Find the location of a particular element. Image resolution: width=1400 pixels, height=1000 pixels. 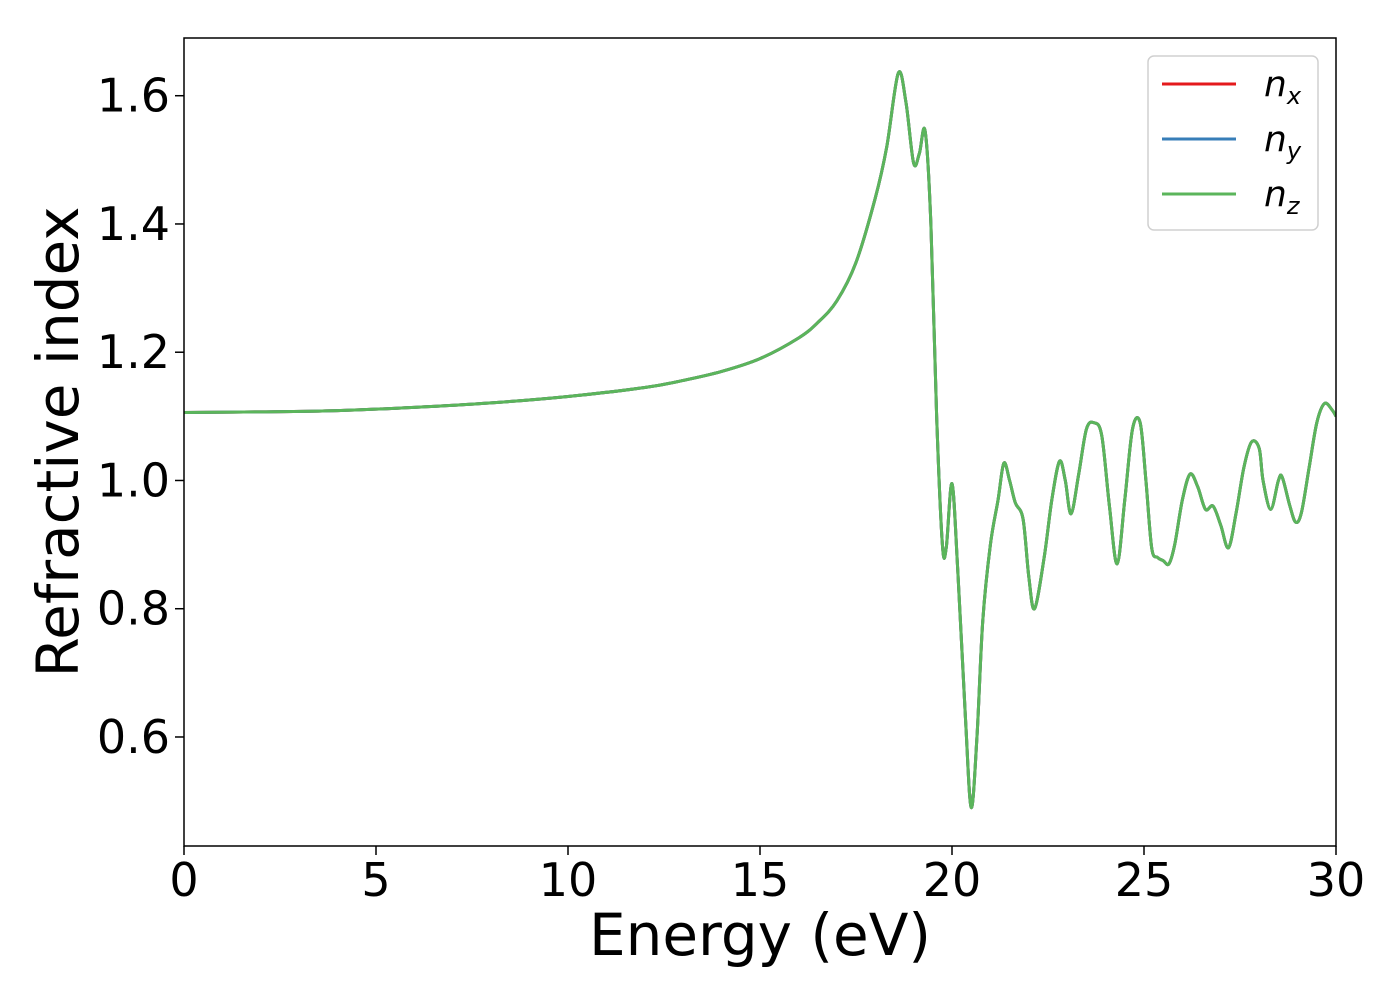

x-tick-label: 30 is located at coordinates (1336, 880).